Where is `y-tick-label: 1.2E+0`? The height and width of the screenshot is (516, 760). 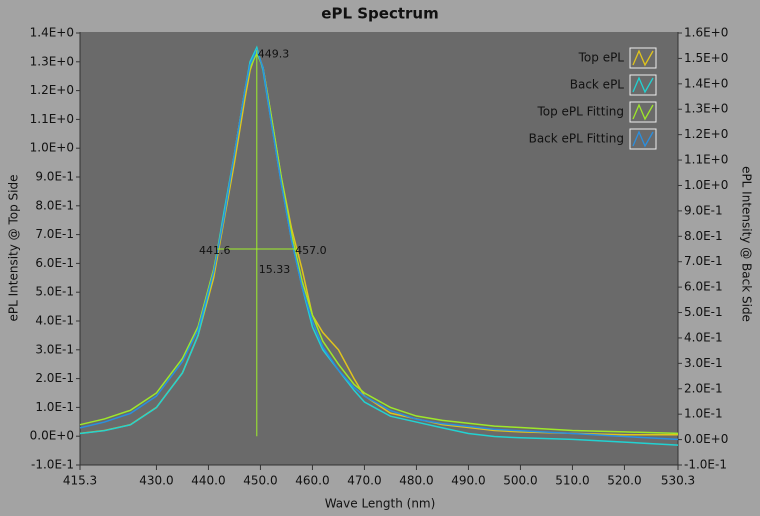
y-tick-label: 1.2E+0 is located at coordinates (52, 90).